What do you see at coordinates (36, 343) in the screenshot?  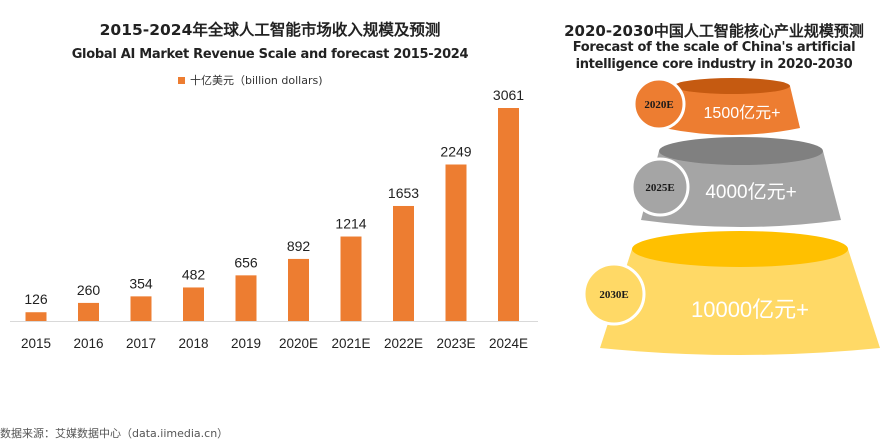 I see `x-tick-label: 2015` at bounding box center [36, 343].